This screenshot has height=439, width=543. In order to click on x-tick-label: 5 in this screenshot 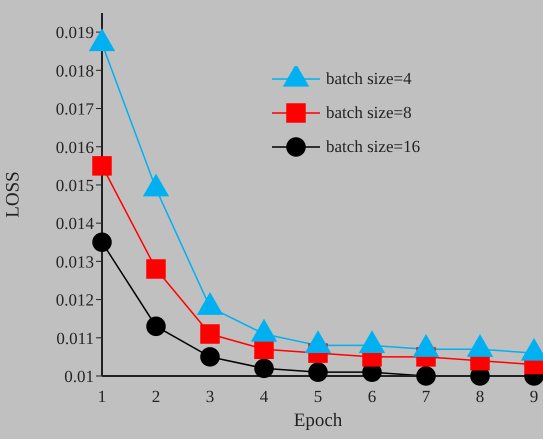, I will do `click(318, 396)`.